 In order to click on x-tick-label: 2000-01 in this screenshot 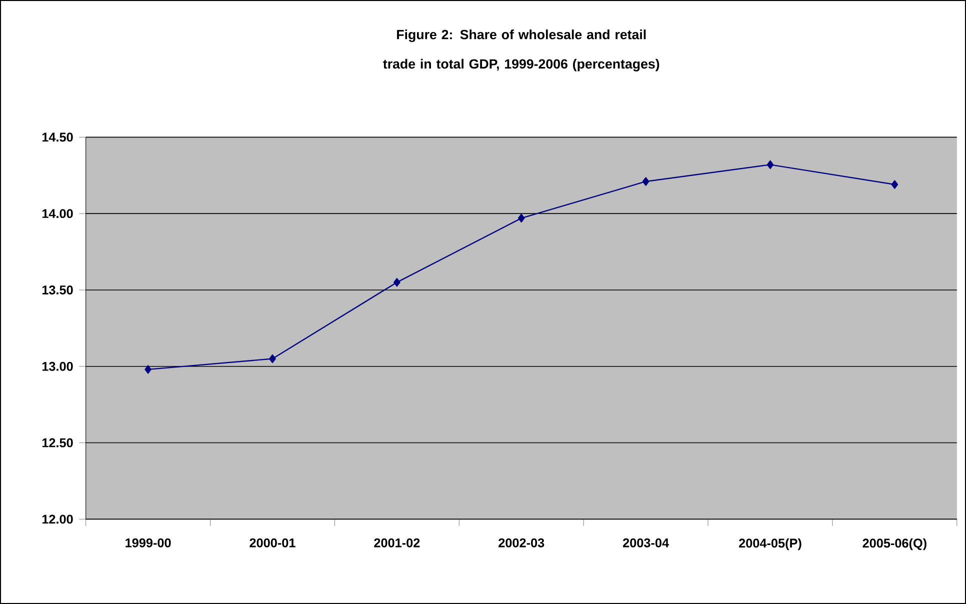, I will do `click(273, 543)`.